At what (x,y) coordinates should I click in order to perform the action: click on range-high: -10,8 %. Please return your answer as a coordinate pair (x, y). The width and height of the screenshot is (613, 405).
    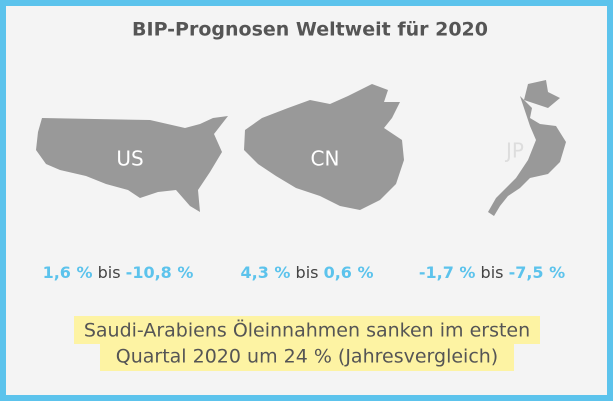
    Looking at the image, I should click on (160, 272).